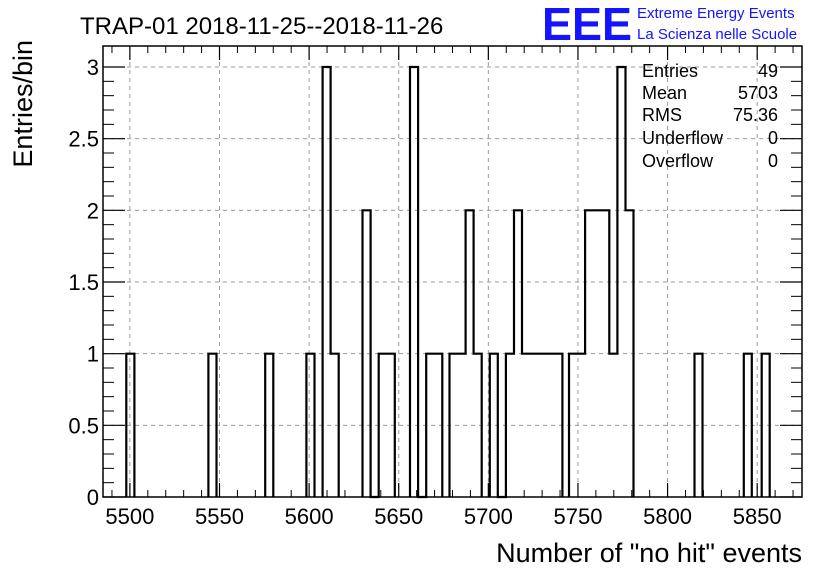 This screenshot has width=836, height=572. Describe the element at coordinates (93, 67) in the screenshot. I see `y-tick-label: 3` at that location.